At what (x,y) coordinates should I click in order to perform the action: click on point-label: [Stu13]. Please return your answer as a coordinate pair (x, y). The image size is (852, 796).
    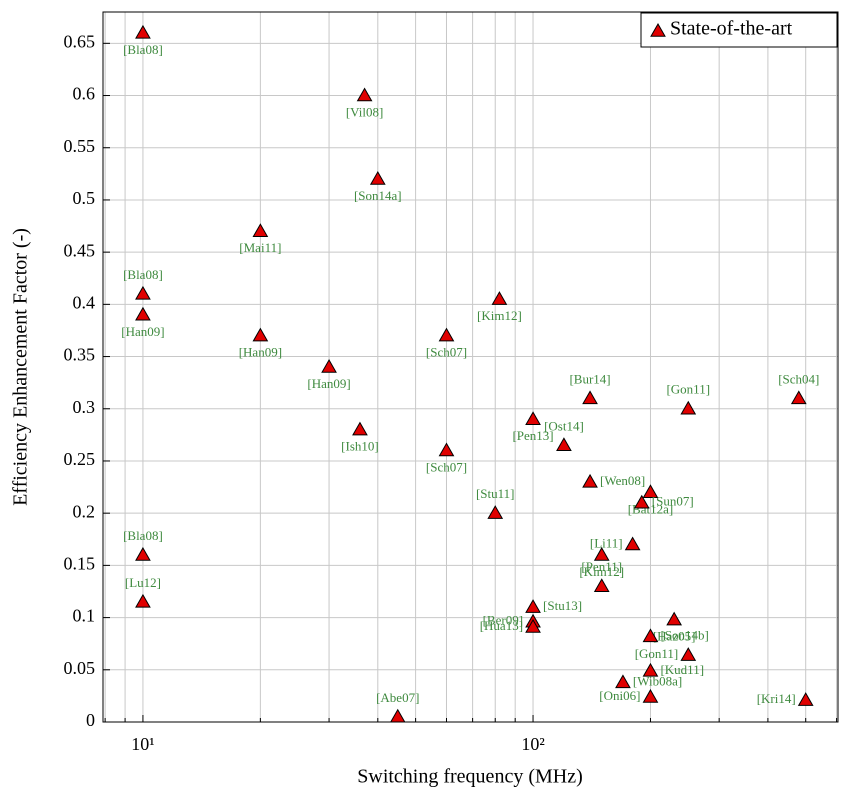
    Looking at the image, I should click on (562, 605).